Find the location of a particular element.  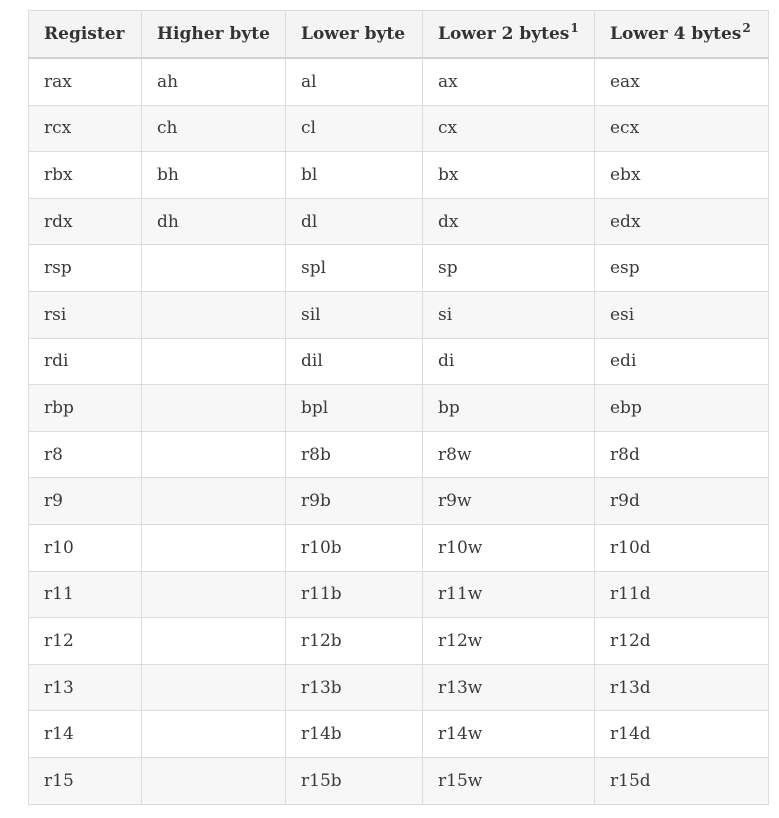

table-row: rbp bpl bp ebp is located at coordinates (398, 408).